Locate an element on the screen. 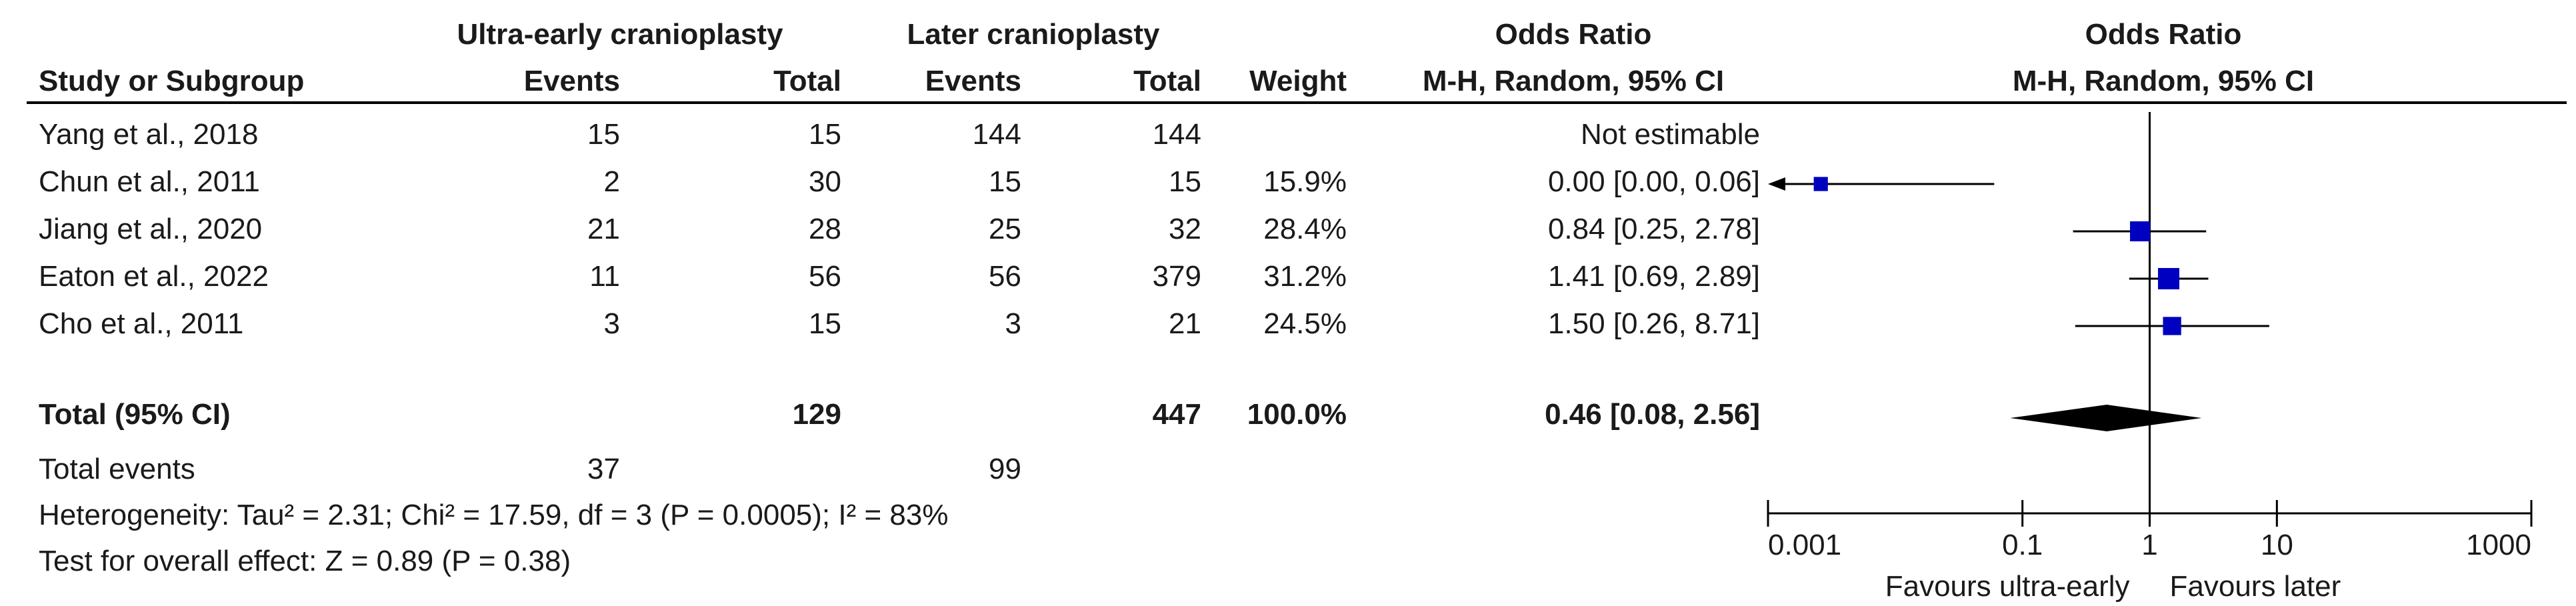 The height and width of the screenshot is (606, 2576). e-events-cell: 21 is located at coordinates (603, 229).